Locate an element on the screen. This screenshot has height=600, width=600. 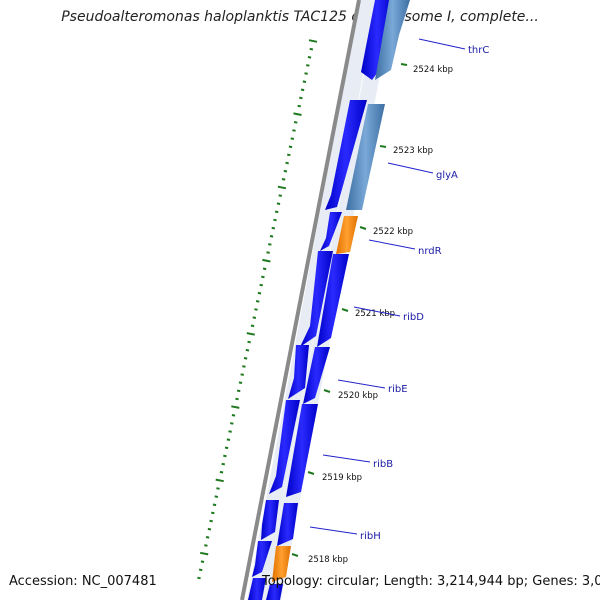
scale-label: 2522 kbp is located at coordinates (393, 232).